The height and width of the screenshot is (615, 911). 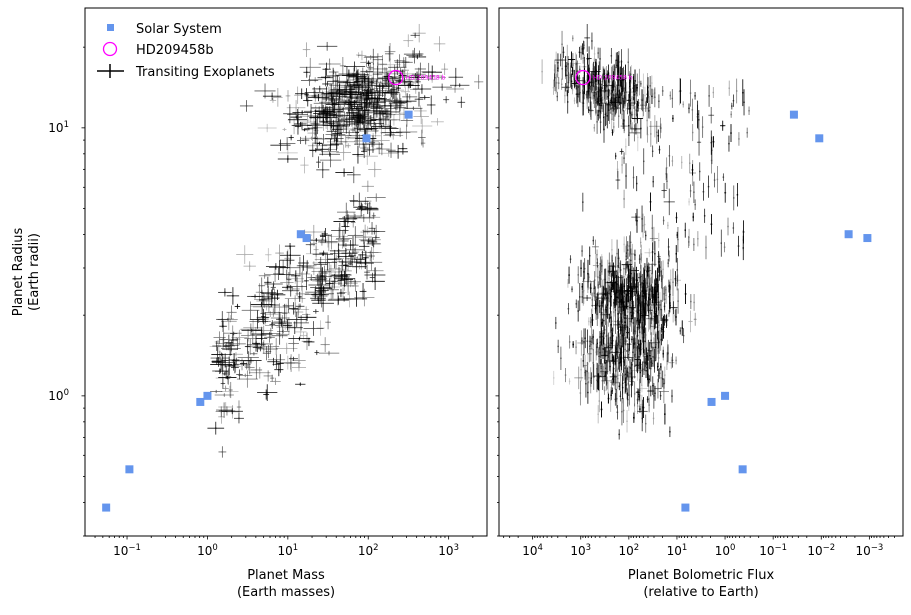 What do you see at coordinates (18, 272) in the screenshot?
I see `y-axis-label: Planet Radius` at bounding box center [18, 272].